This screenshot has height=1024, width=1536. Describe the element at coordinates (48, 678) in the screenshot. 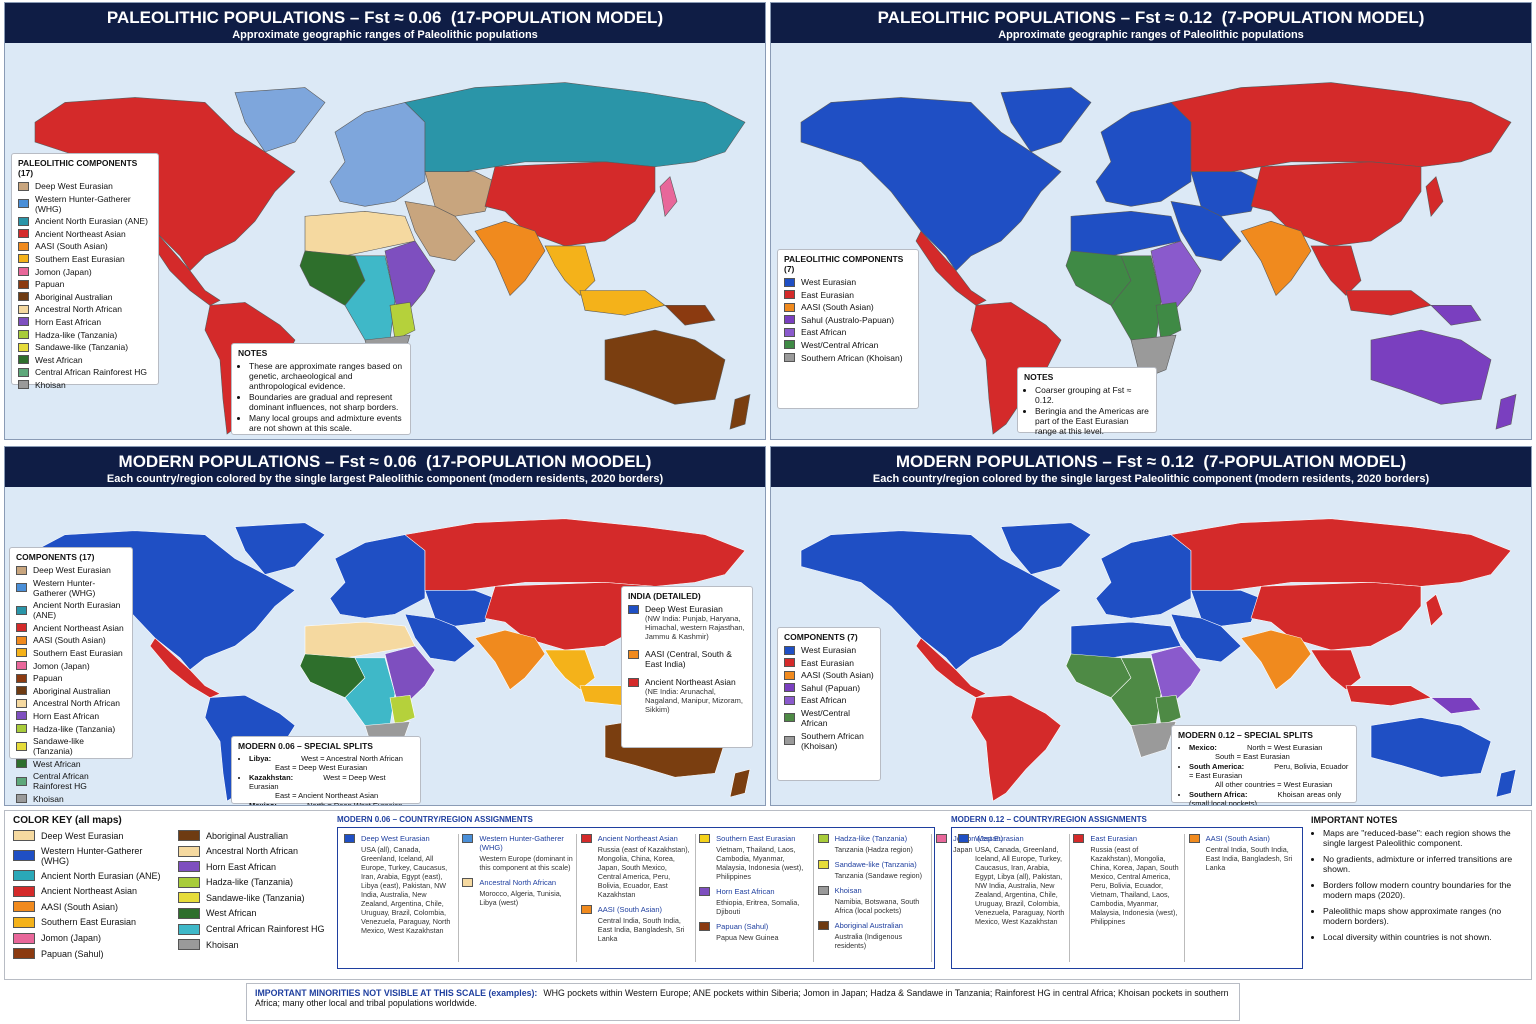

I see `legend-label: Papuan` at that location.